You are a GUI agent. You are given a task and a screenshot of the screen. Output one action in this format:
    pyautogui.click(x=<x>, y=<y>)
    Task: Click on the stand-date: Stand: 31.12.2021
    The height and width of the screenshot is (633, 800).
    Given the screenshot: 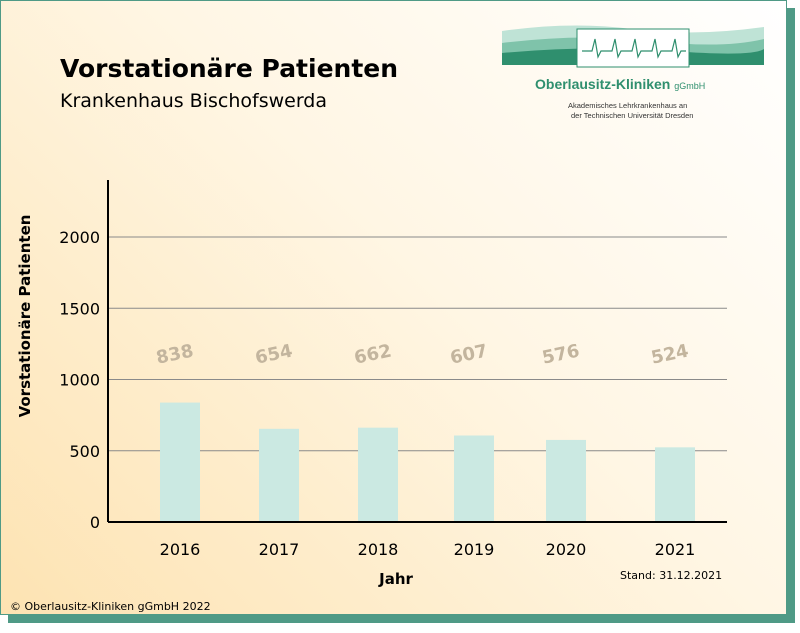 What is the action you would take?
    pyautogui.click(x=671, y=575)
    